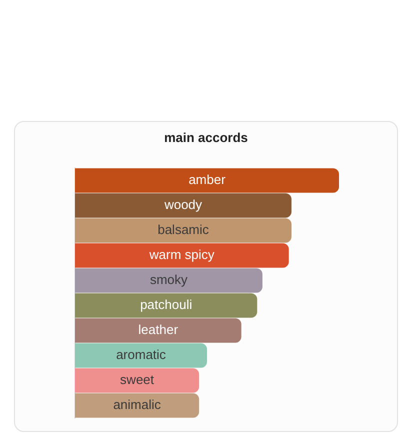 This screenshot has width=416, height=445. I want to click on y-tick-label: woody, so click(183, 204).